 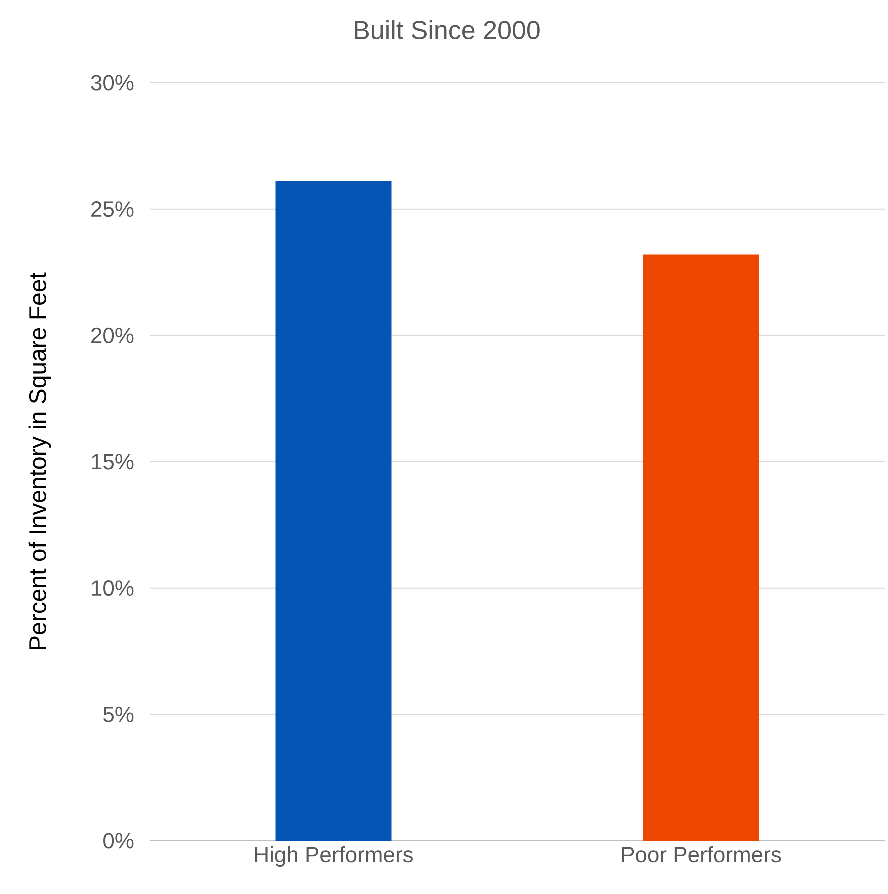 I want to click on y-tick-label: 10%, so click(x=113, y=588).